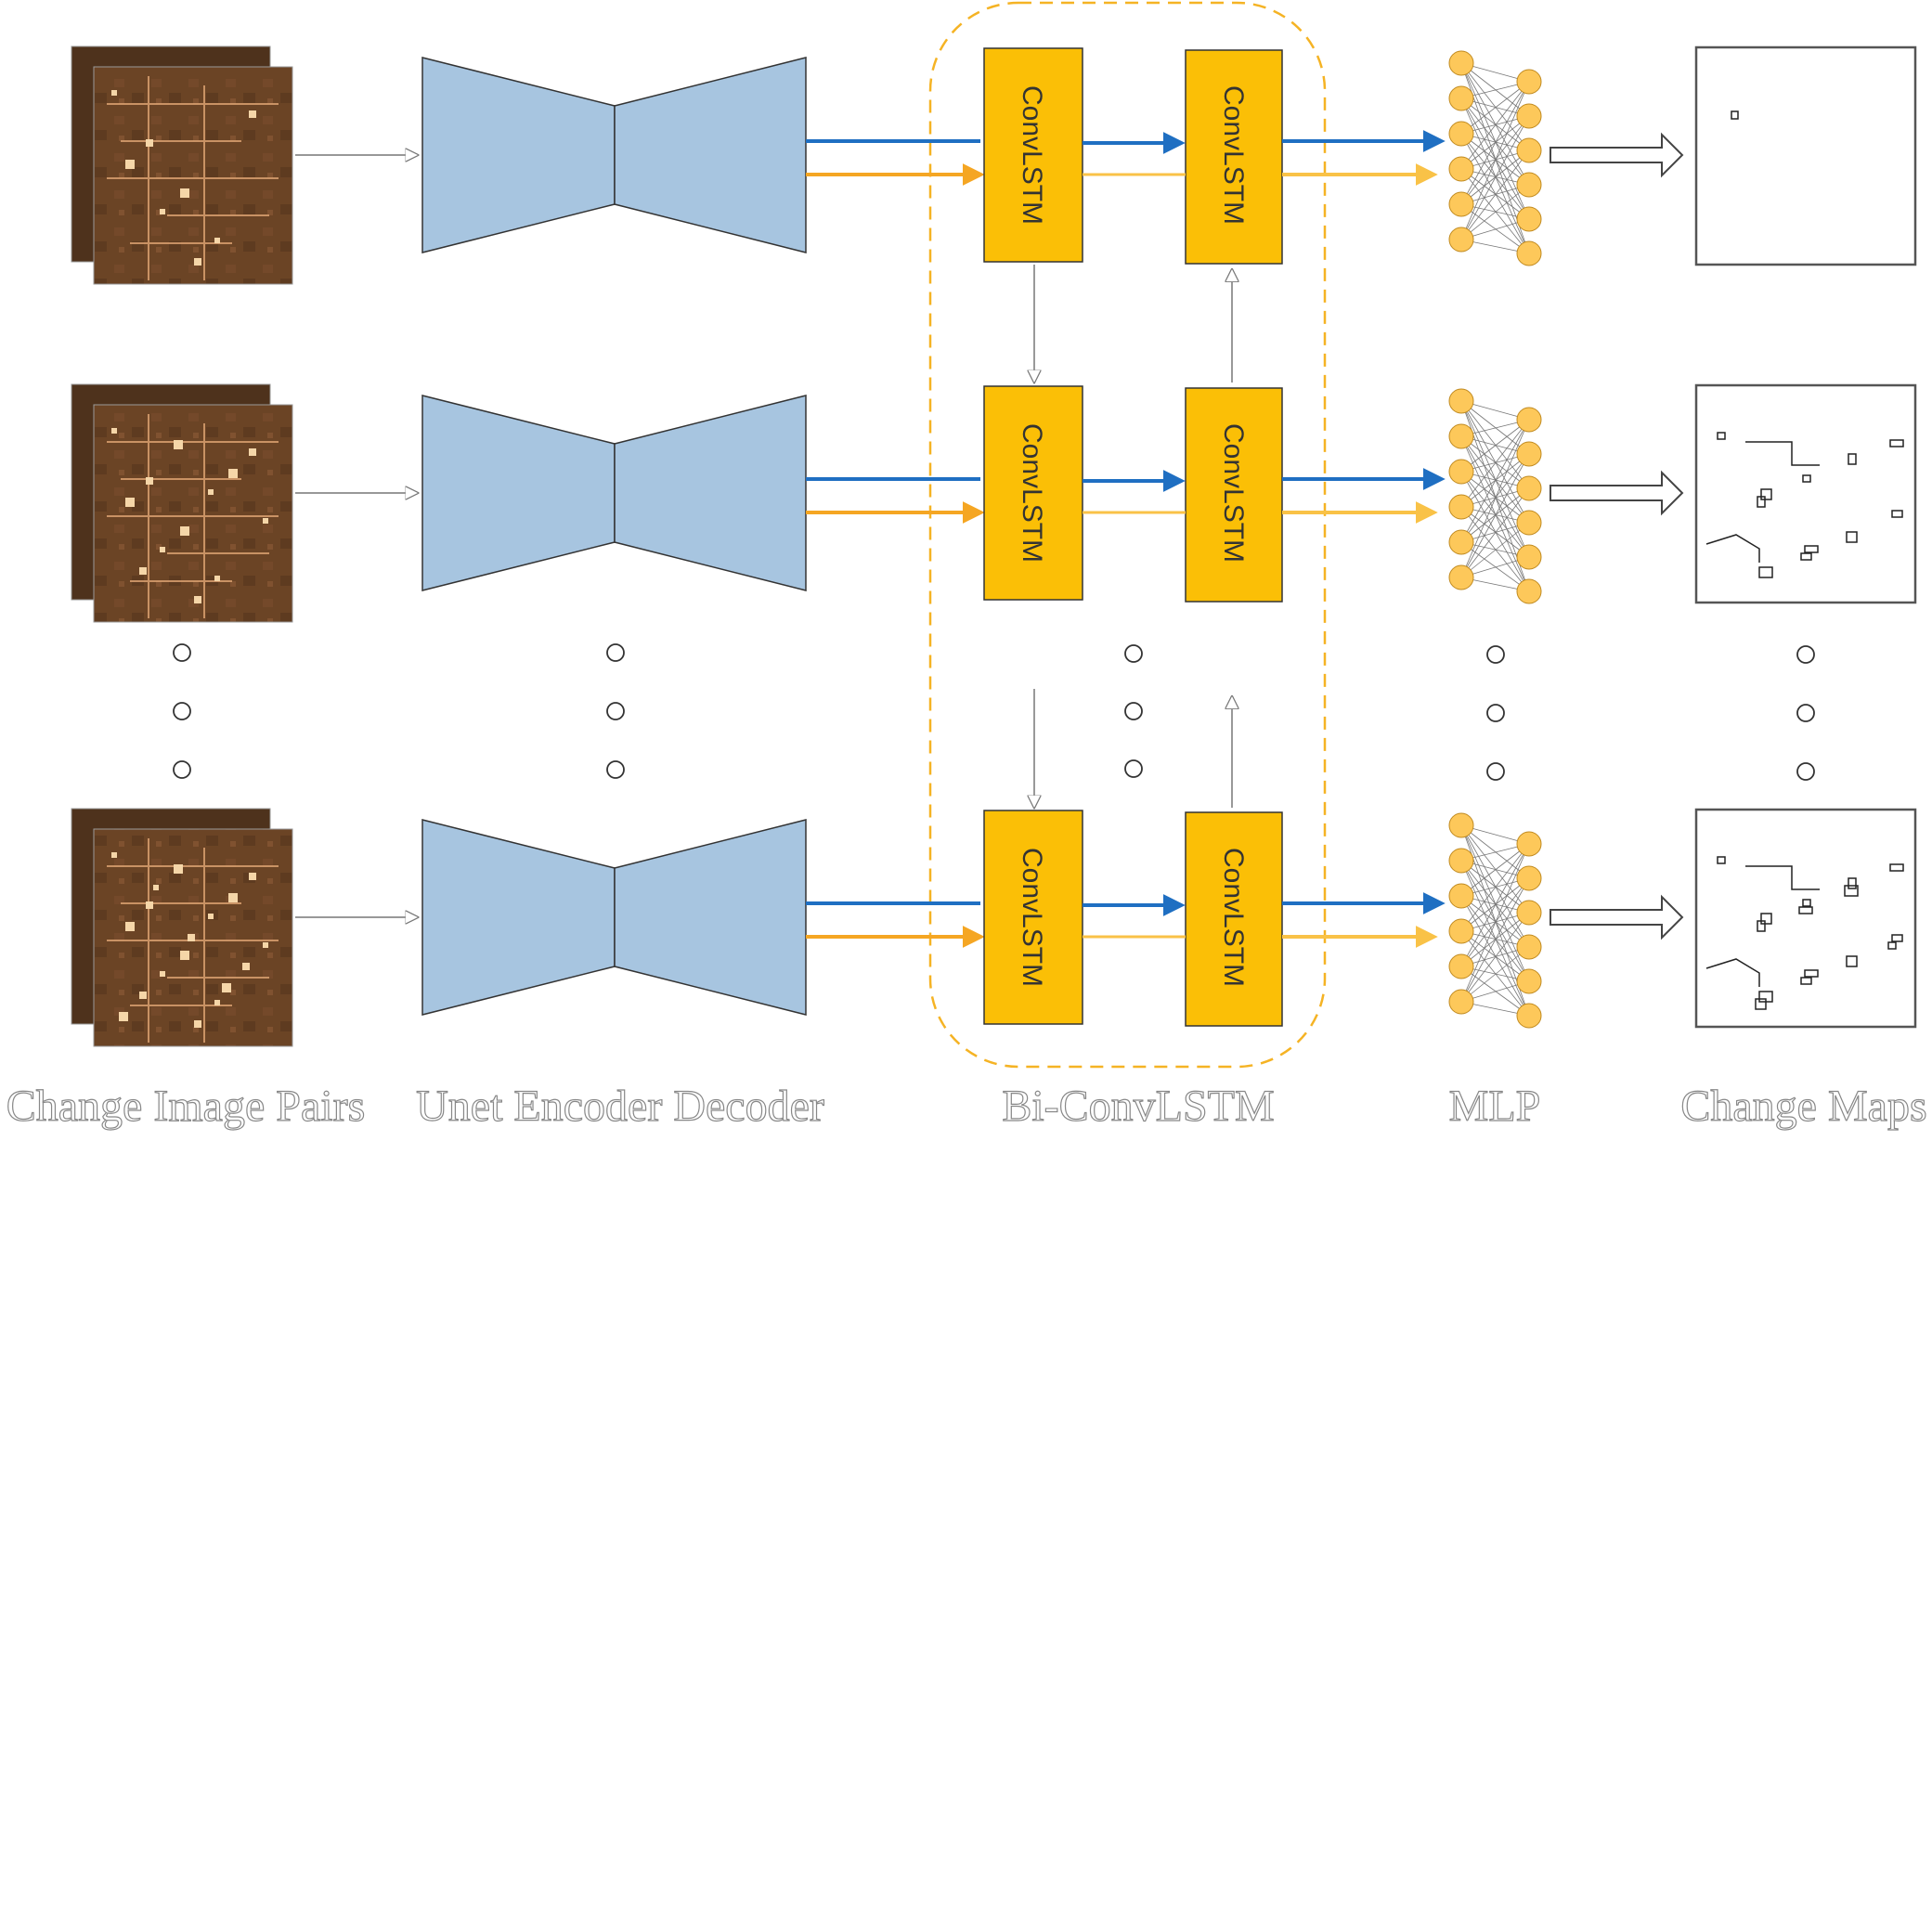 Image resolution: width=1932 pixels, height=1932 pixels. I want to click on convlstm-backward-top: ConvLSTM, so click(1033, 155).